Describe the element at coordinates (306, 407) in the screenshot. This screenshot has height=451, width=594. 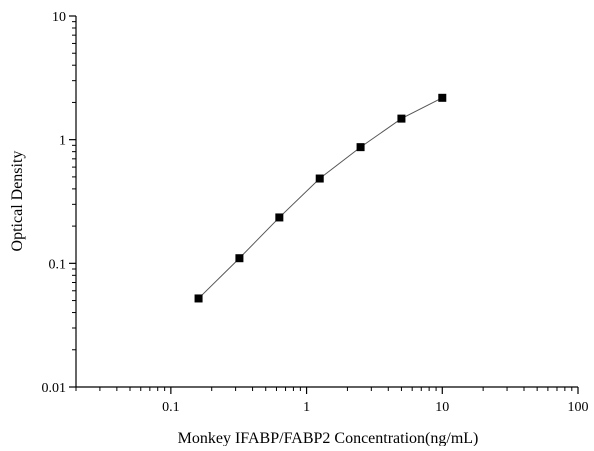
I see `x-tick-label: 1` at that location.